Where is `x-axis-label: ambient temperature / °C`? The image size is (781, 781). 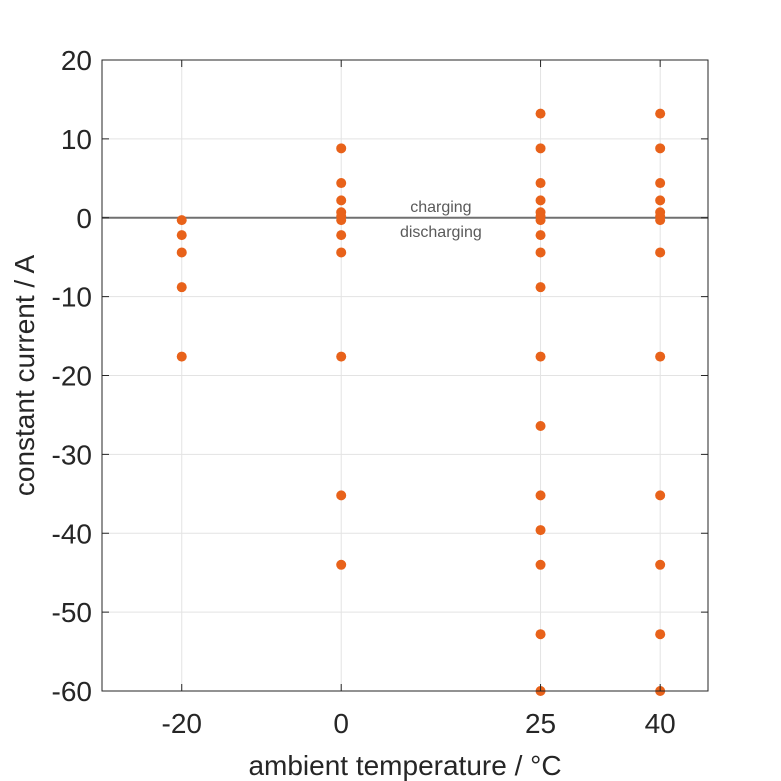
x-axis-label: ambient temperature / °C is located at coordinates (404, 765).